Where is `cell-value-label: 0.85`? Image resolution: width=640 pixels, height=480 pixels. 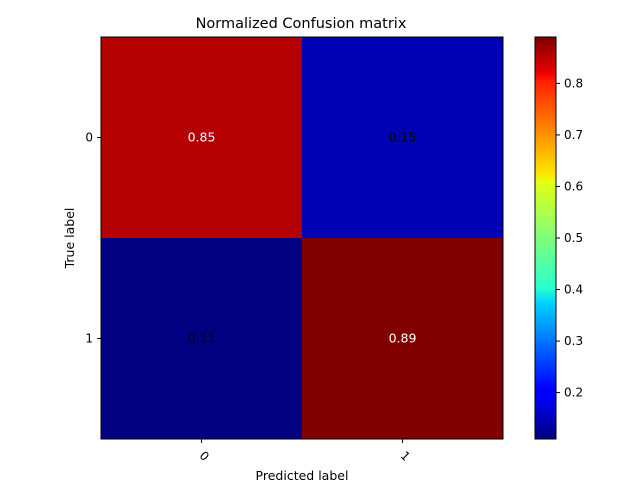 cell-value-label: 0.85 is located at coordinates (202, 137).